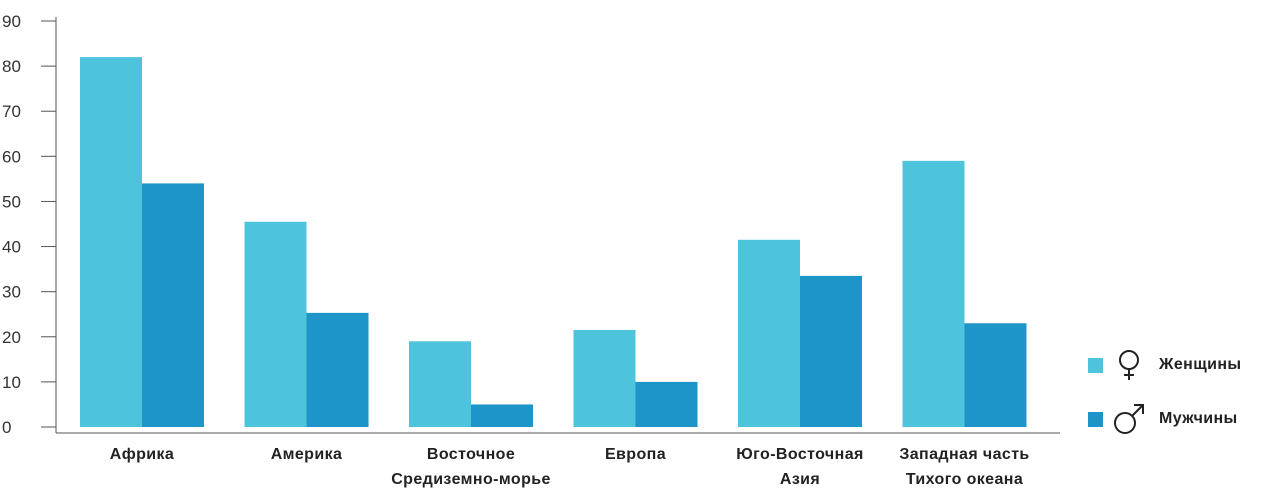 This screenshot has width=1271, height=489. I want to click on y-tick-label: 60, so click(11, 156).